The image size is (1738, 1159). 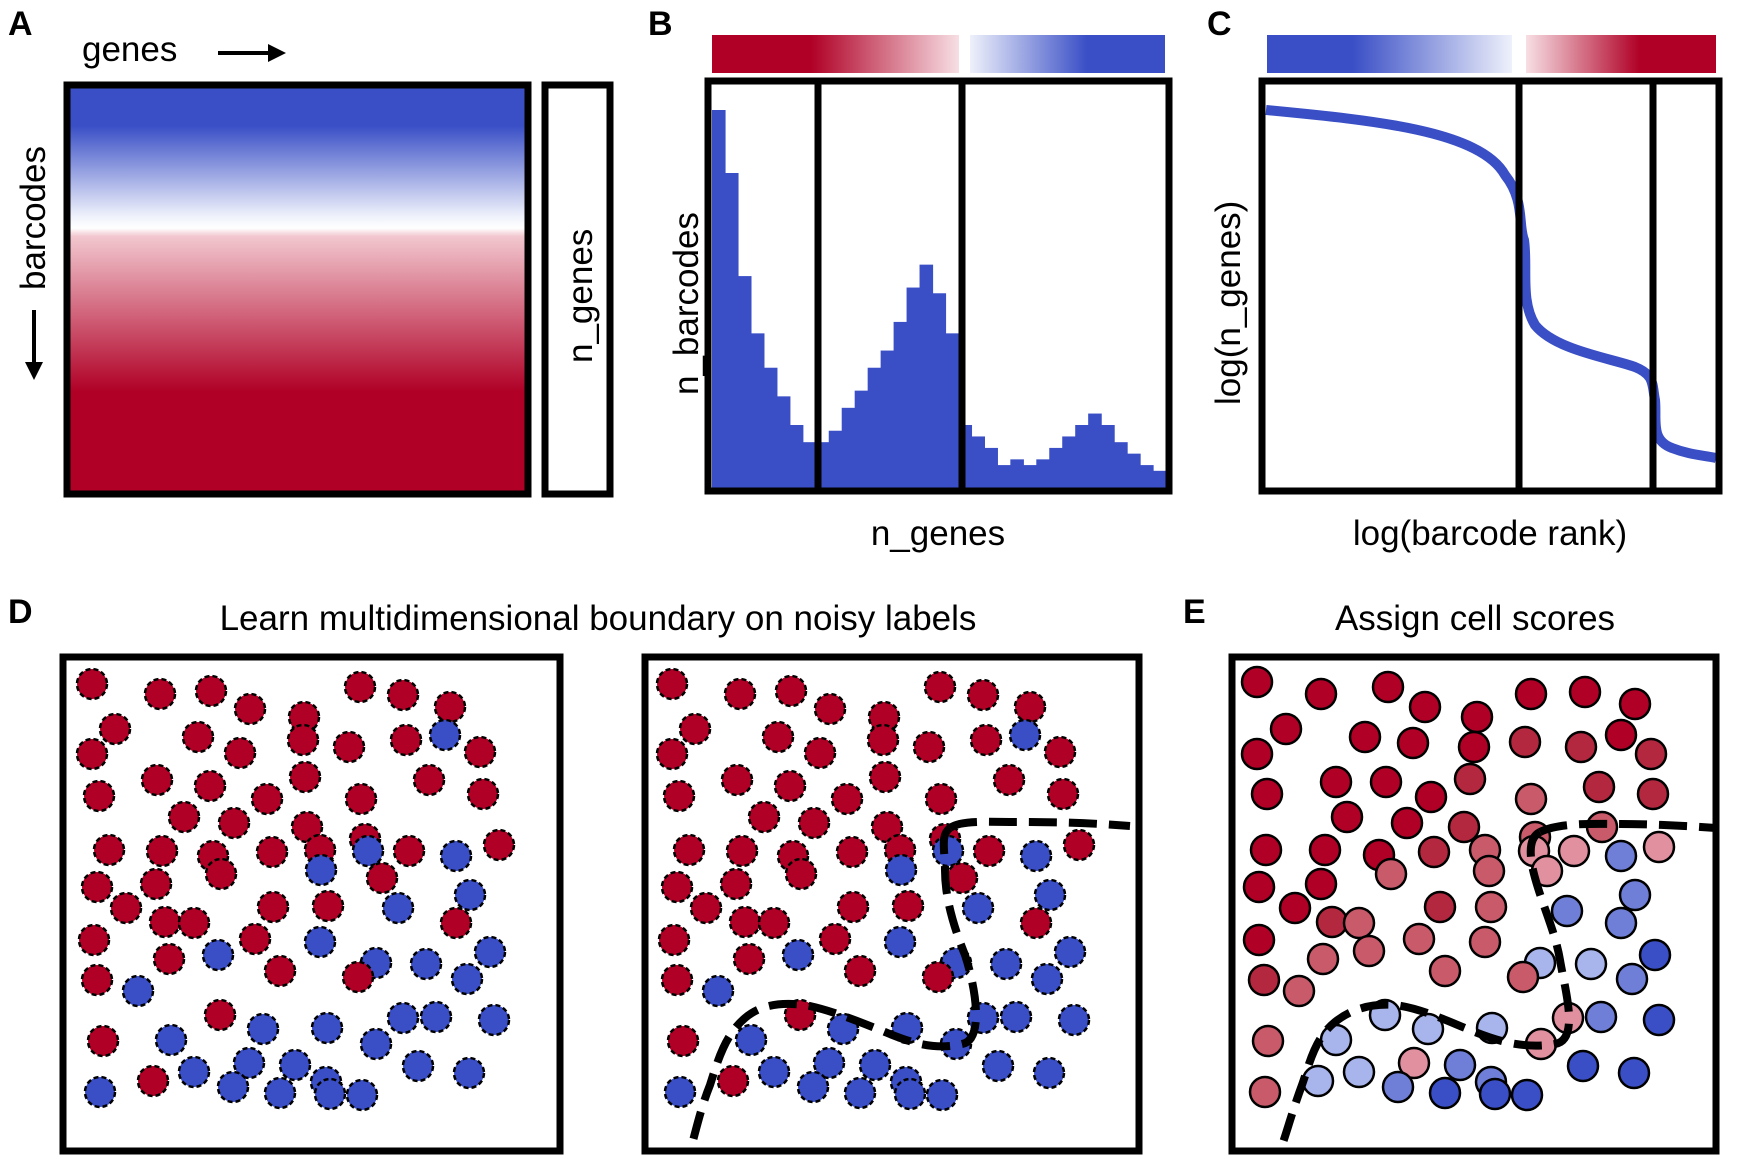 What do you see at coordinates (20, 612) in the screenshot?
I see `panel-d-letter: D` at bounding box center [20, 612].